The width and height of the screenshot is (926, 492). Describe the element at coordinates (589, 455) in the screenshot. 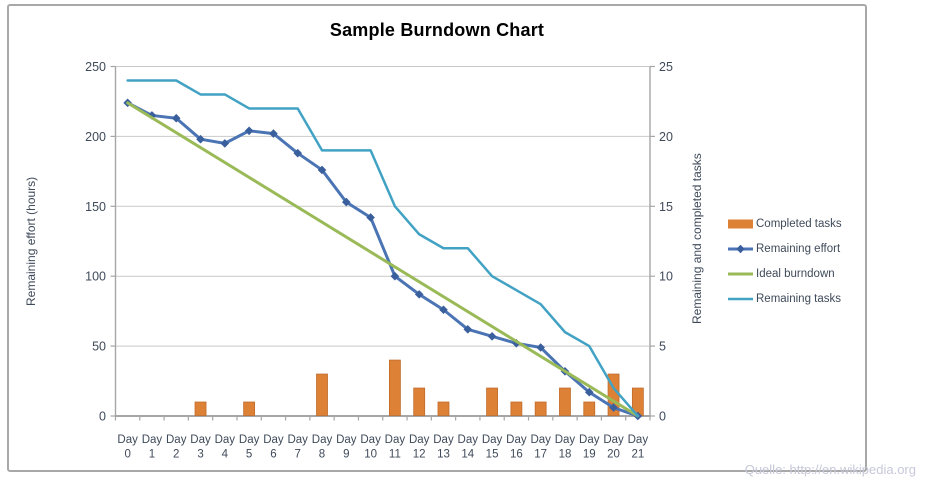

I see `tick-label: 19` at that location.